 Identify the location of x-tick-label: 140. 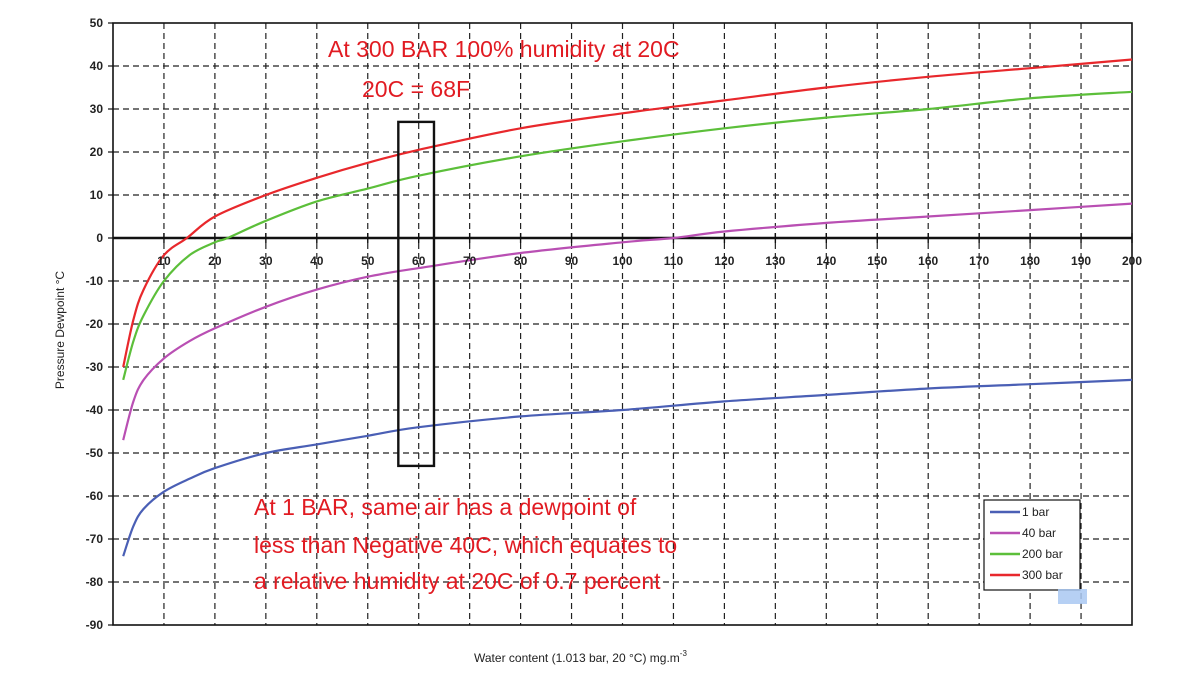
(826, 261).